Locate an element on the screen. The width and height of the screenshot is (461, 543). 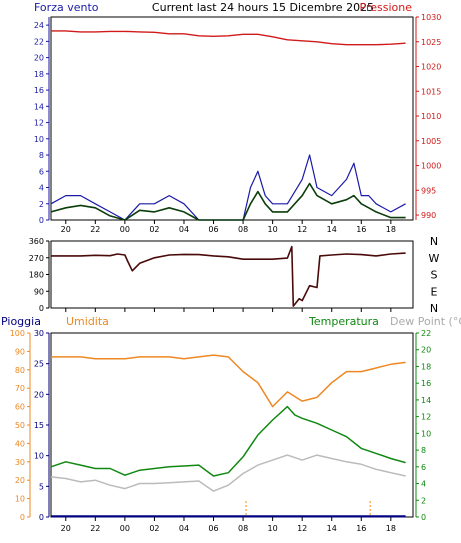
compass-label: W is located at coordinates (434, 258).